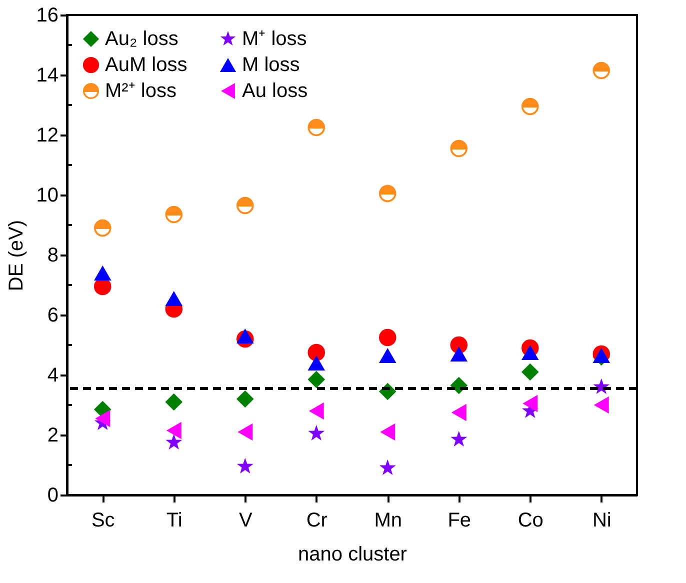  Describe the element at coordinates (388, 521) in the screenshot. I see `x-tick-label: Mn` at that location.